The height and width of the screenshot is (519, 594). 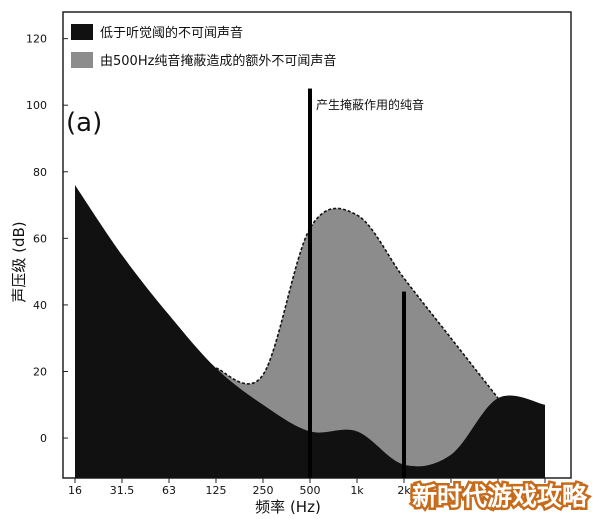 I want to click on x-axis-ticks: 16 31.5 63 125 250 500 1k 2k 4k 8k 16k, so click(x=312, y=487).